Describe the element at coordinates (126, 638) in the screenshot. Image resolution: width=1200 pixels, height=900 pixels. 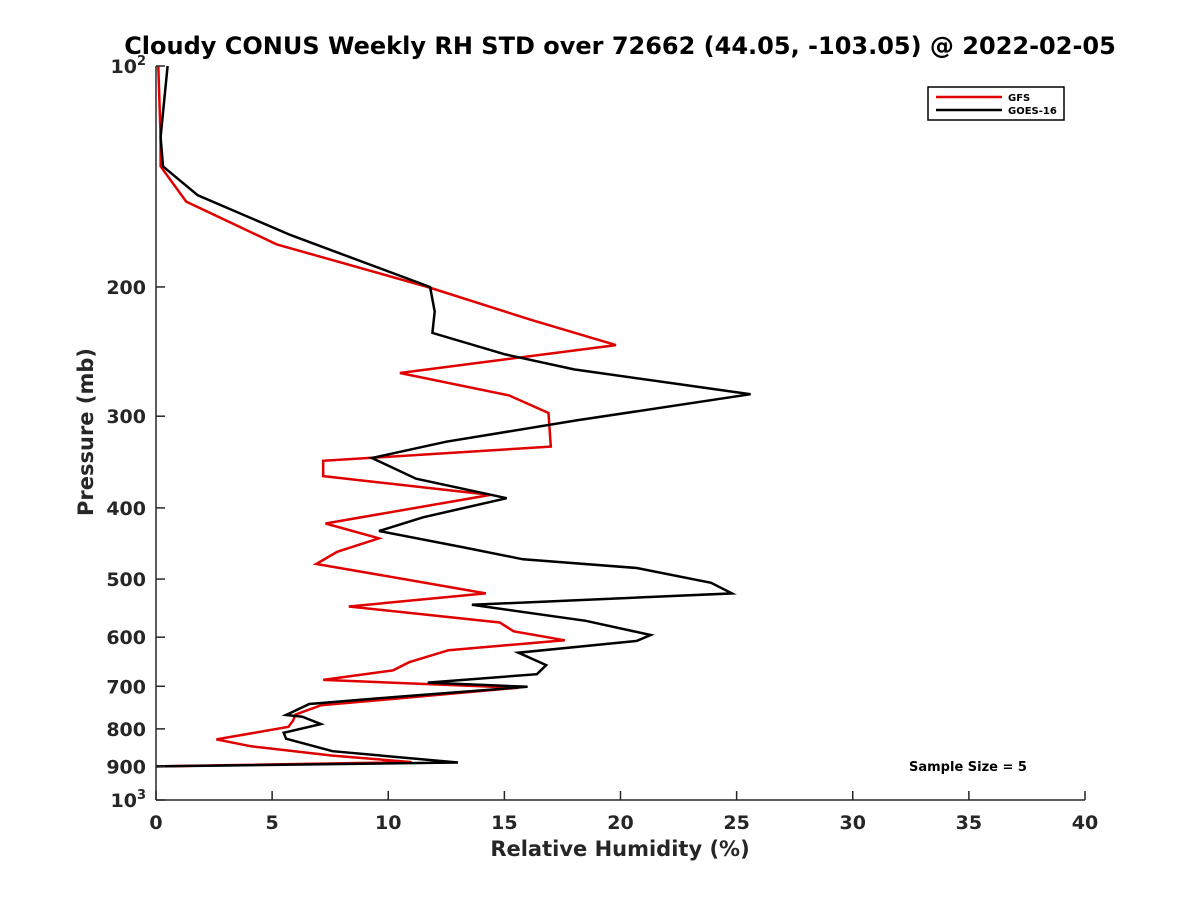
I see `y-tick-label-600: 600` at that location.